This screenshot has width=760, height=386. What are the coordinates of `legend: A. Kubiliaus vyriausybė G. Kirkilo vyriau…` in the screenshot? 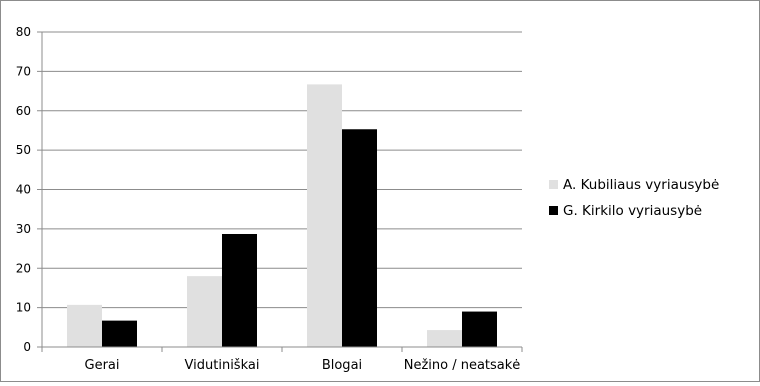 It's located at (634, 198).